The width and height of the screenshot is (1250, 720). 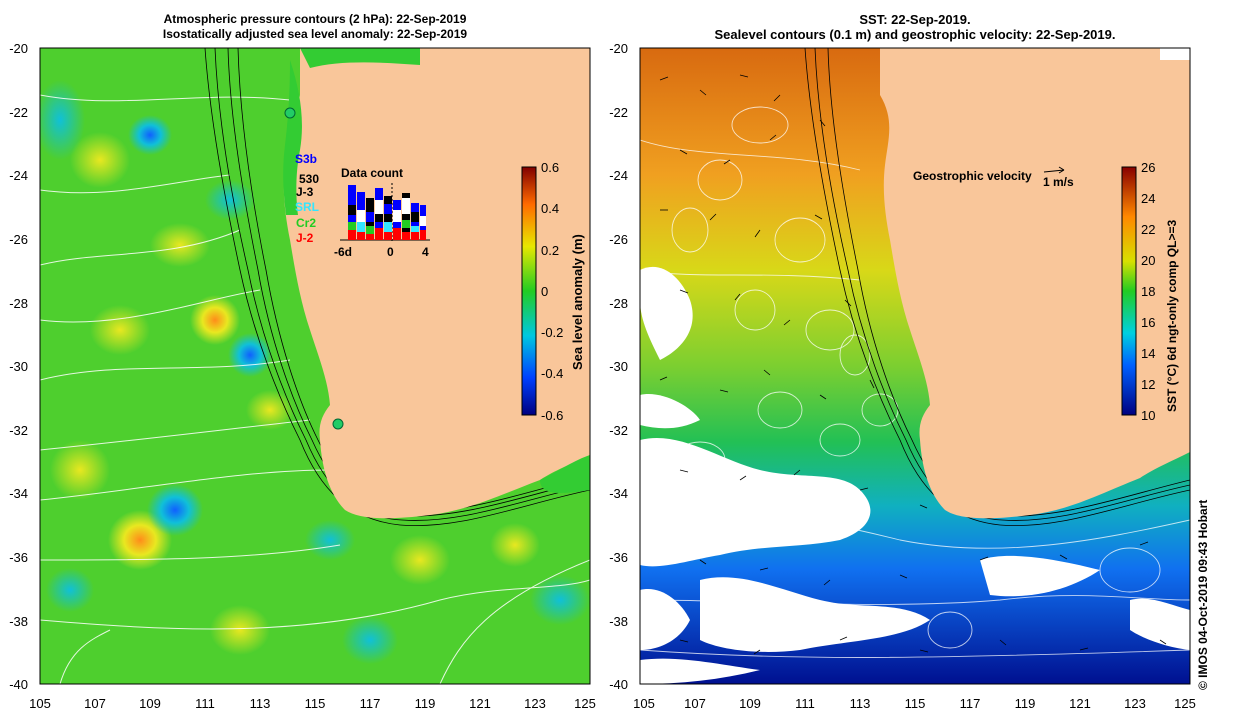 What do you see at coordinates (306, 223) in the screenshot?
I see `sat-label-cr2: Cr2` at bounding box center [306, 223].